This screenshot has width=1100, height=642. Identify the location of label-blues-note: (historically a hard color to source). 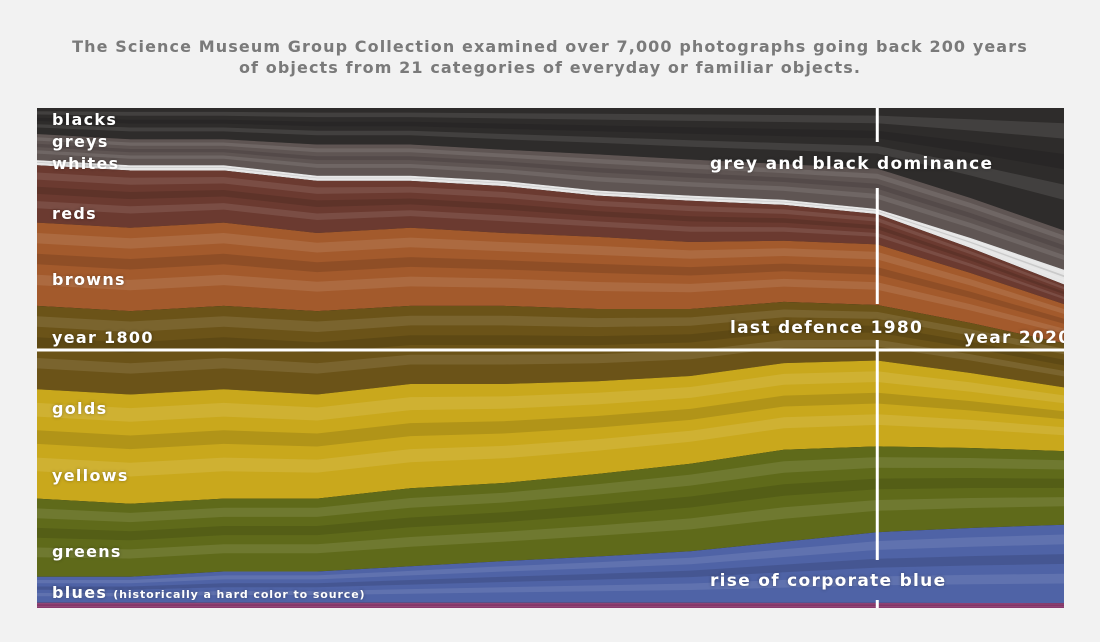
(239, 594).